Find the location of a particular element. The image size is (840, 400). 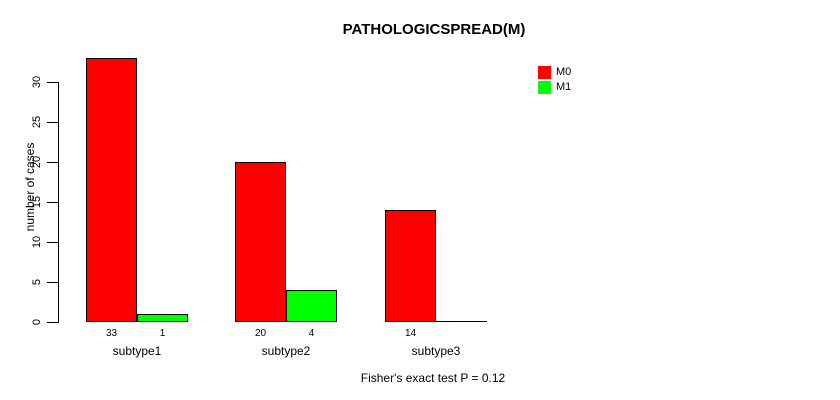

y-axis-tick-label: 20 is located at coordinates (37, 162).